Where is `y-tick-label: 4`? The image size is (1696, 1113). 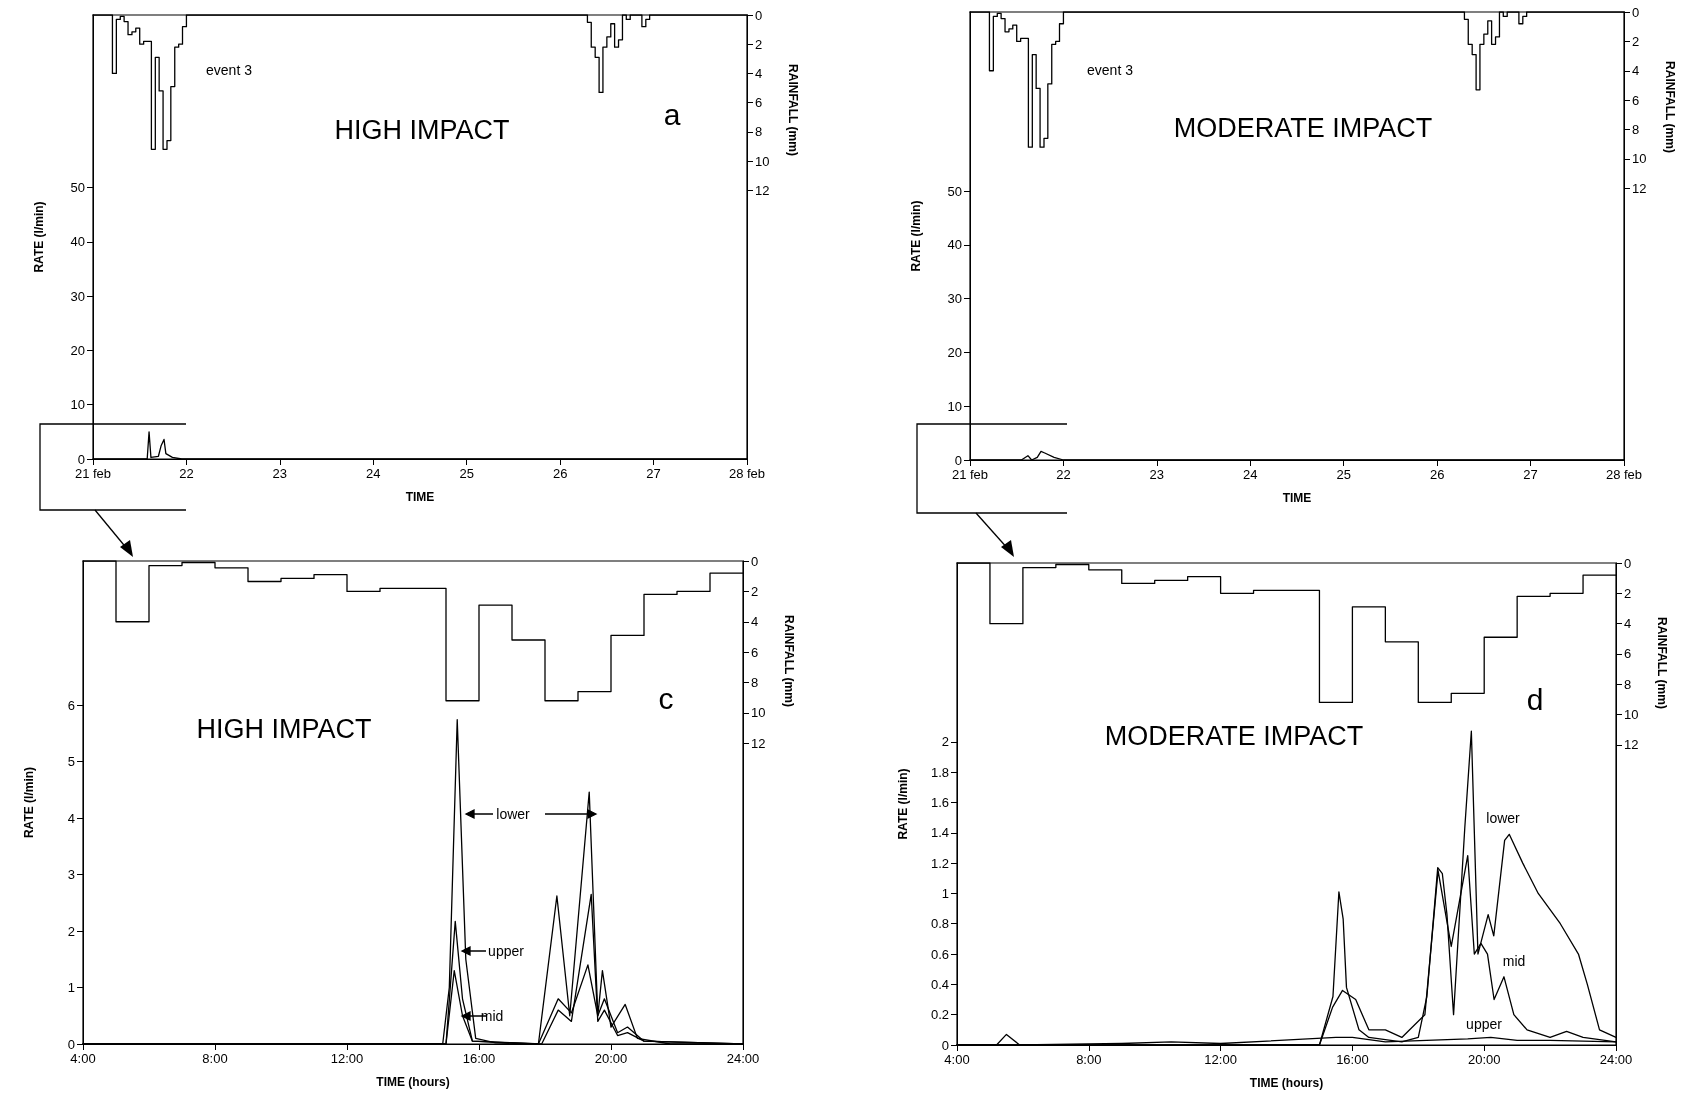 y-tick-label: 4 is located at coordinates (71, 818).